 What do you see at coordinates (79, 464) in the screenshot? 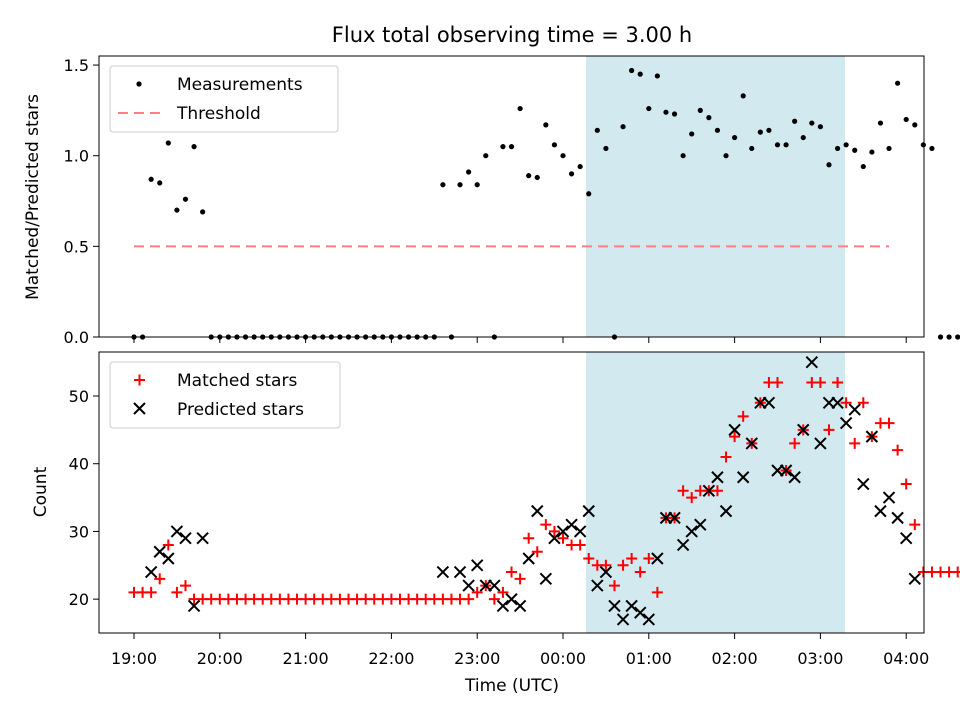
I see `bottom-ytick-label: 40` at bounding box center [79, 464].